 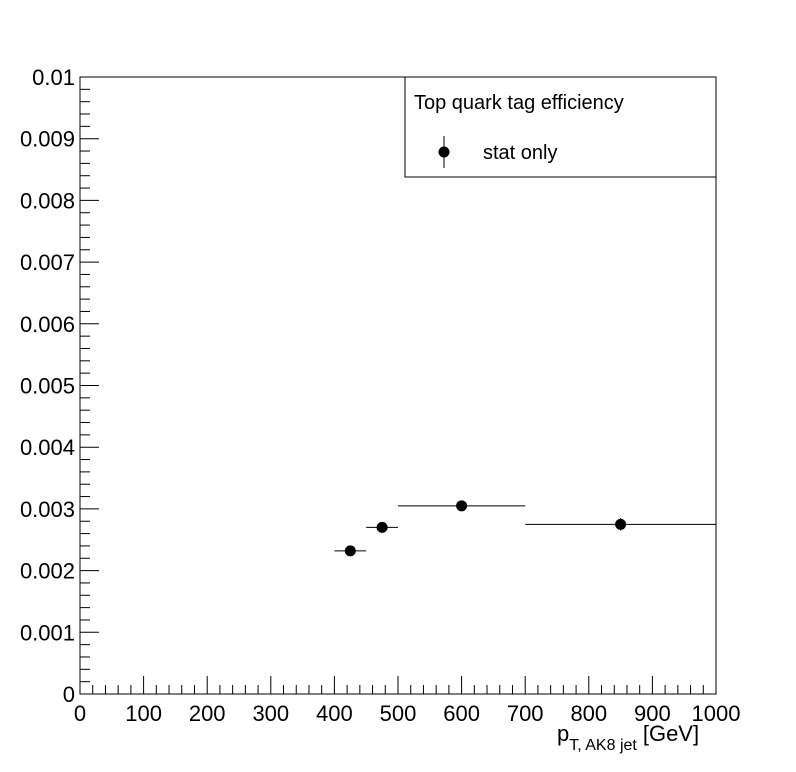 I want to click on x-tick-label: 0, so click(x=80, y=713).